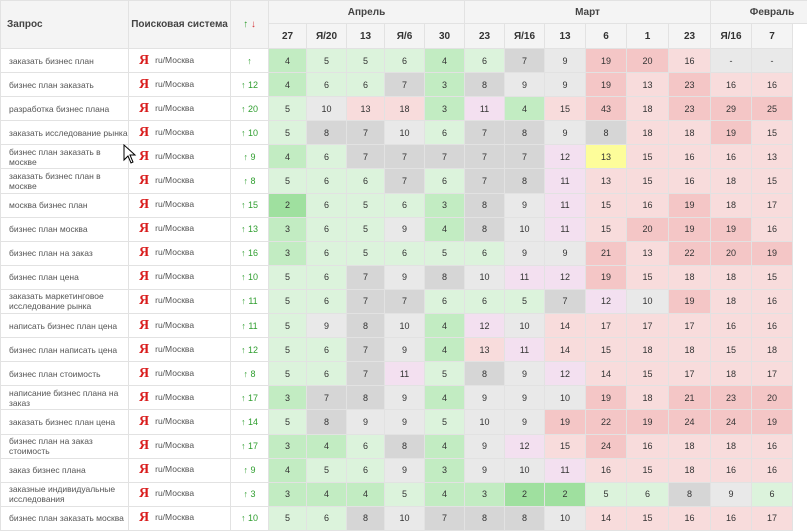 The width and height of the screenshot is (807, 531). Describe the element at coordinates (606, 446) in the screenshot. I see `position-cell: 24` at that location.